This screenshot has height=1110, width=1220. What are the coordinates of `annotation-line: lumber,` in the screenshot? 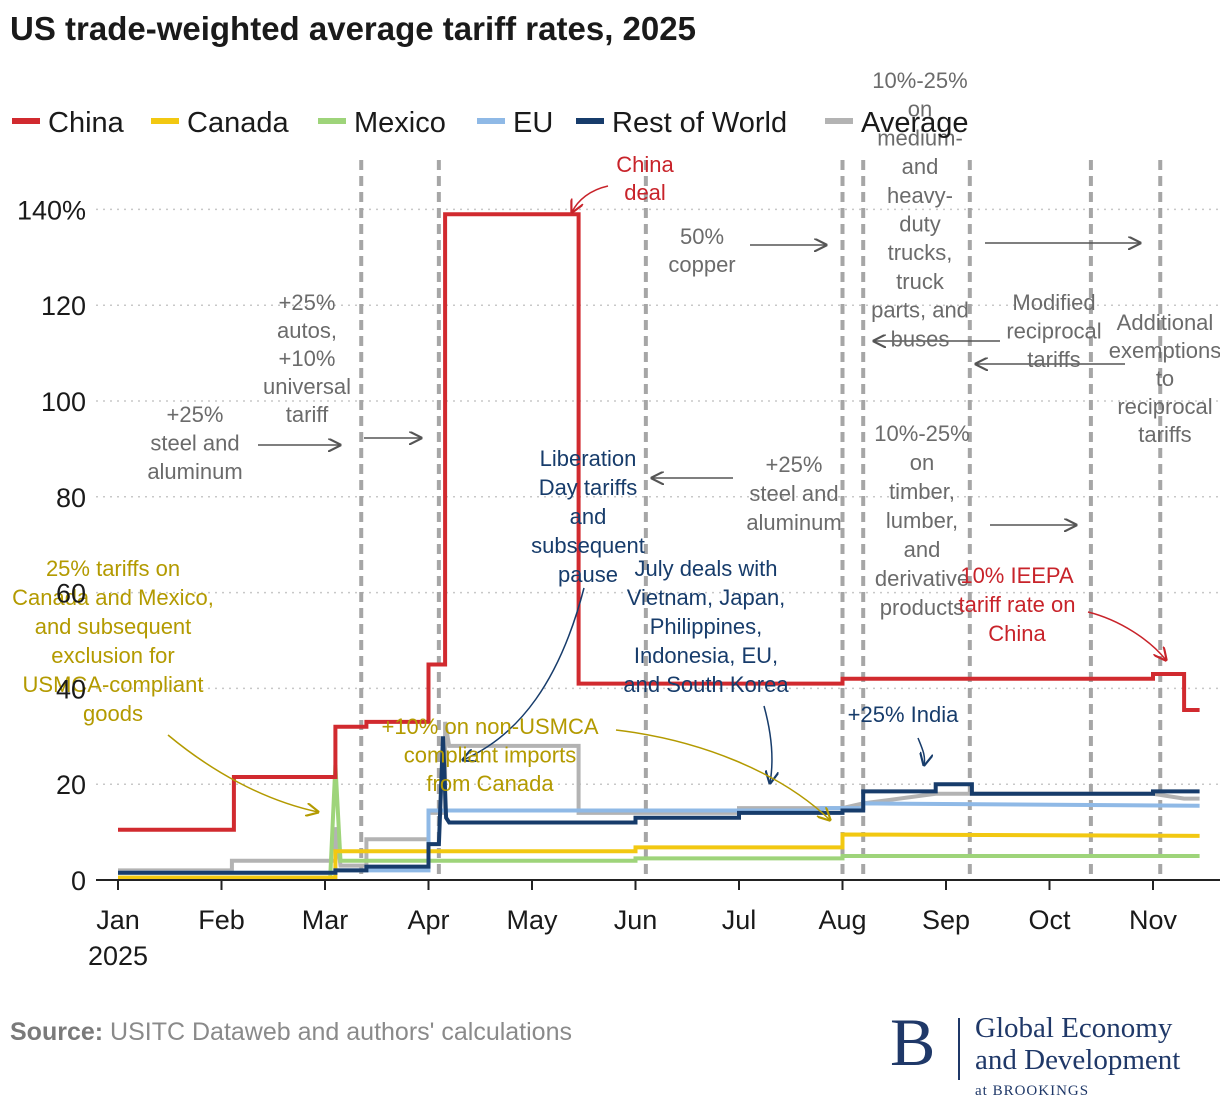 It's located at (922, 520).